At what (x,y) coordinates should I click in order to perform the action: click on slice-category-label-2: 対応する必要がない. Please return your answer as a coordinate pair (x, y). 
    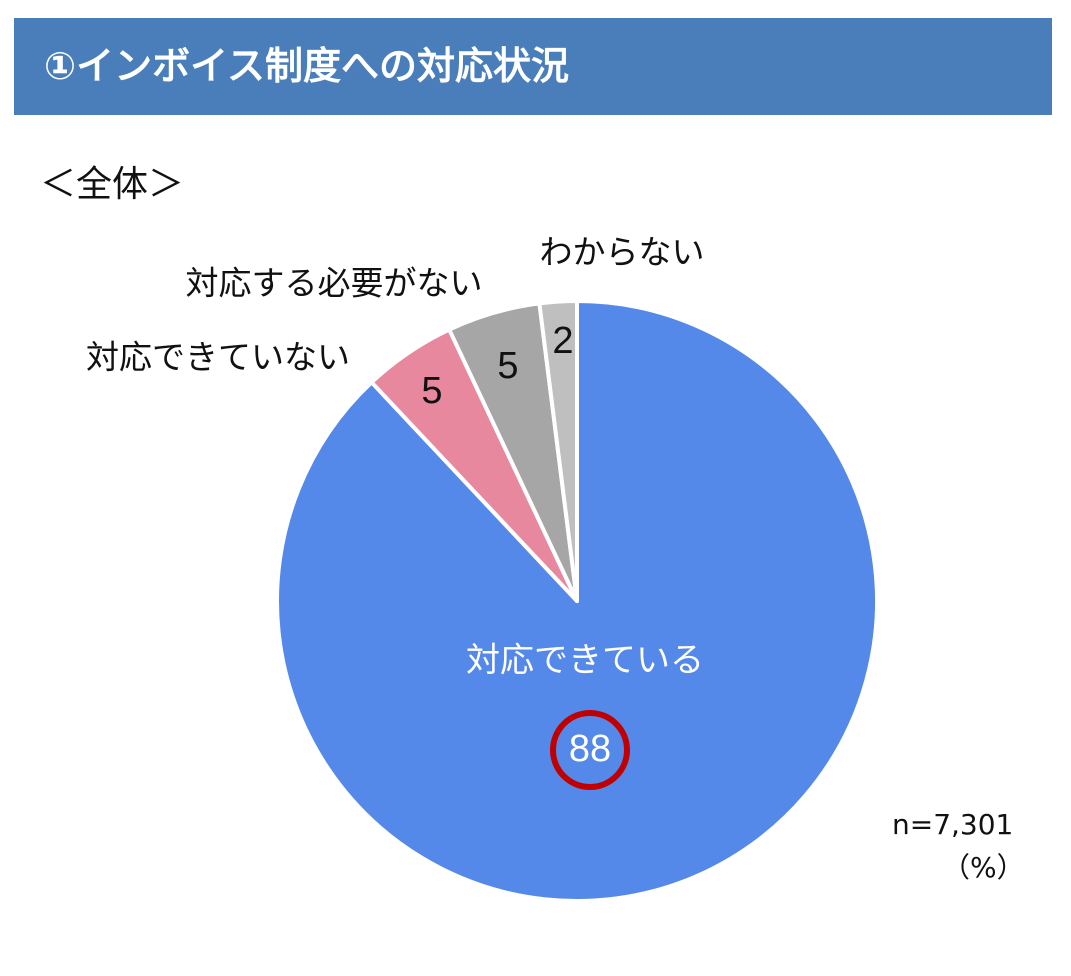
    Looking at the image, I should click on (334, 283).